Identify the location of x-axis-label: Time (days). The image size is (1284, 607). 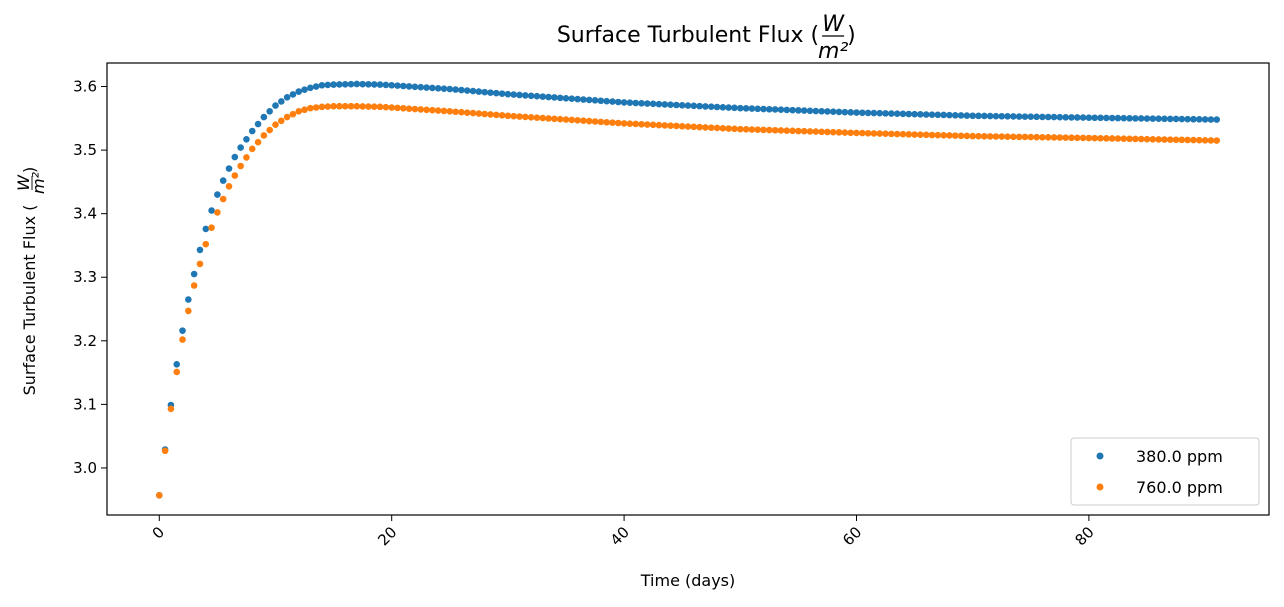
(688, 580).